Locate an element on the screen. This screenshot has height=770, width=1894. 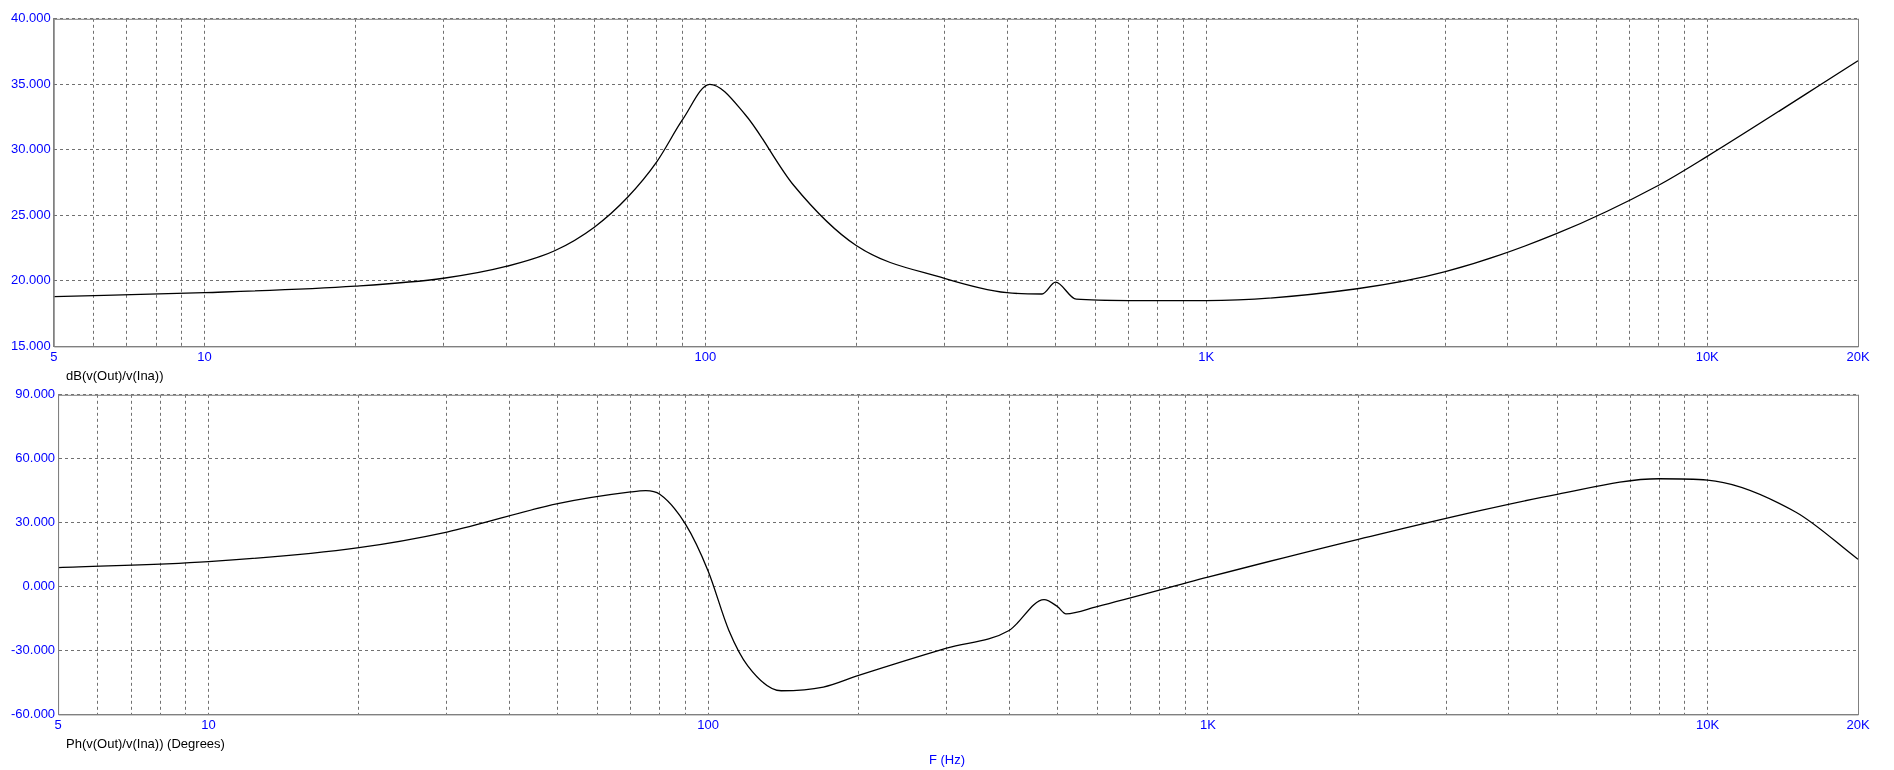
y-tick-label: 0.000 is located at coordinates (39, 586).